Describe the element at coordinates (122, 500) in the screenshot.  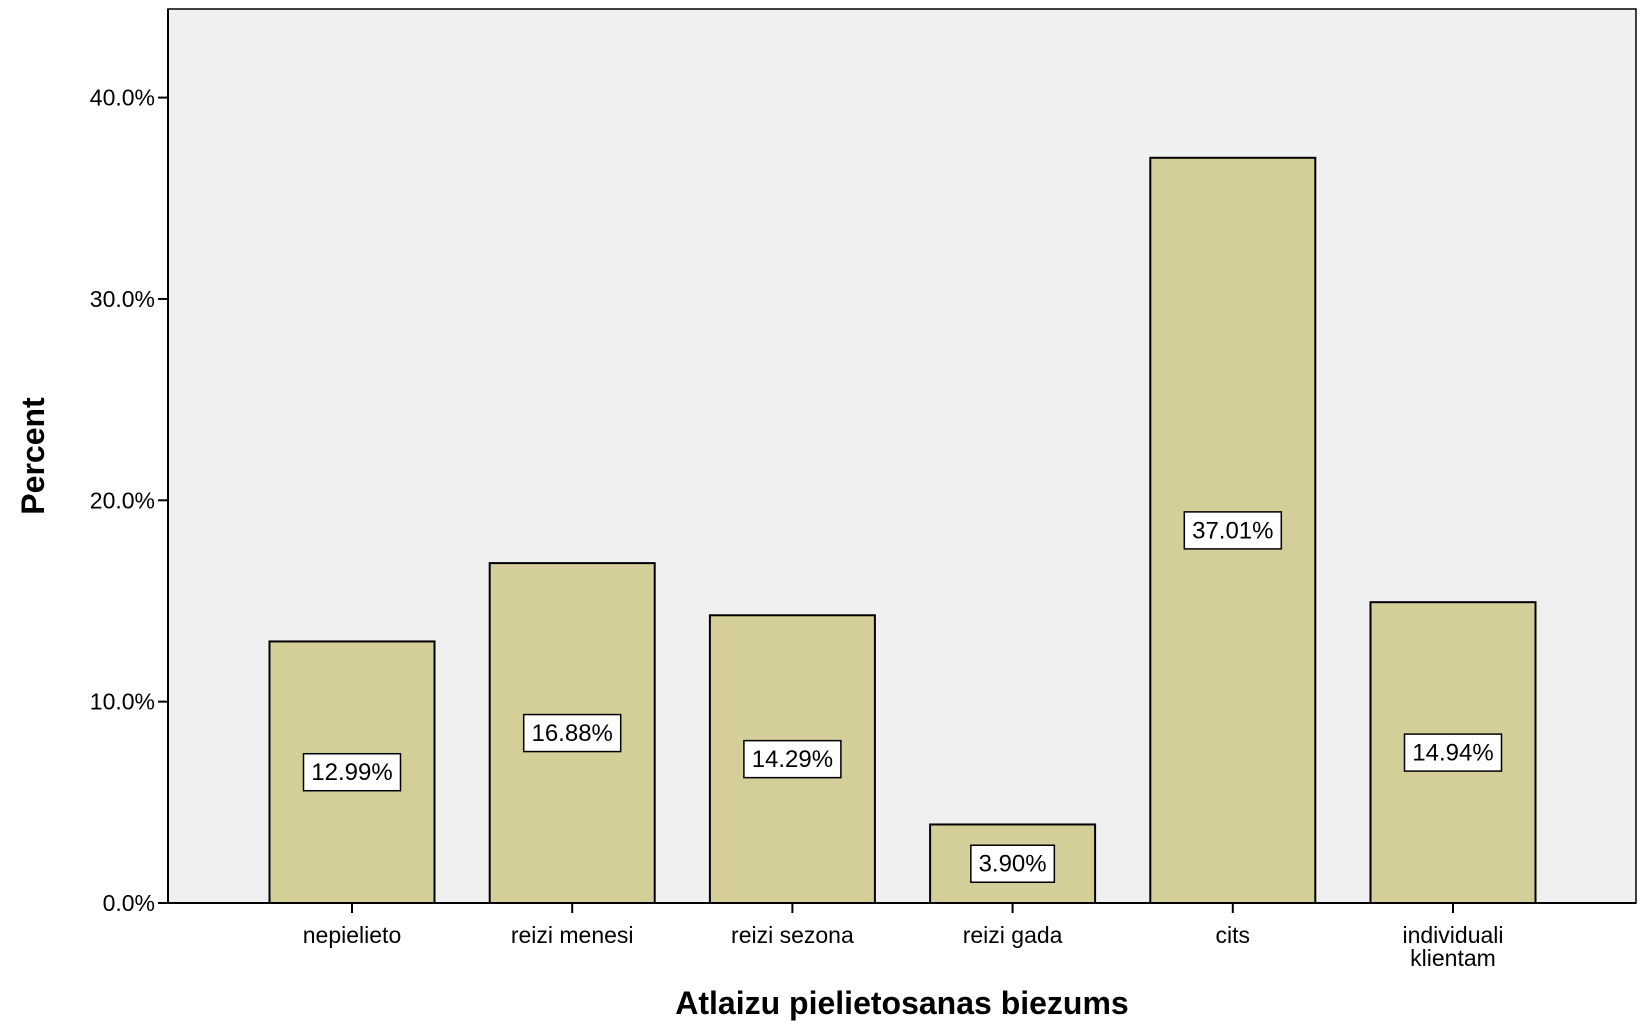
I see `y-tick-label: 20.0%` at that location.